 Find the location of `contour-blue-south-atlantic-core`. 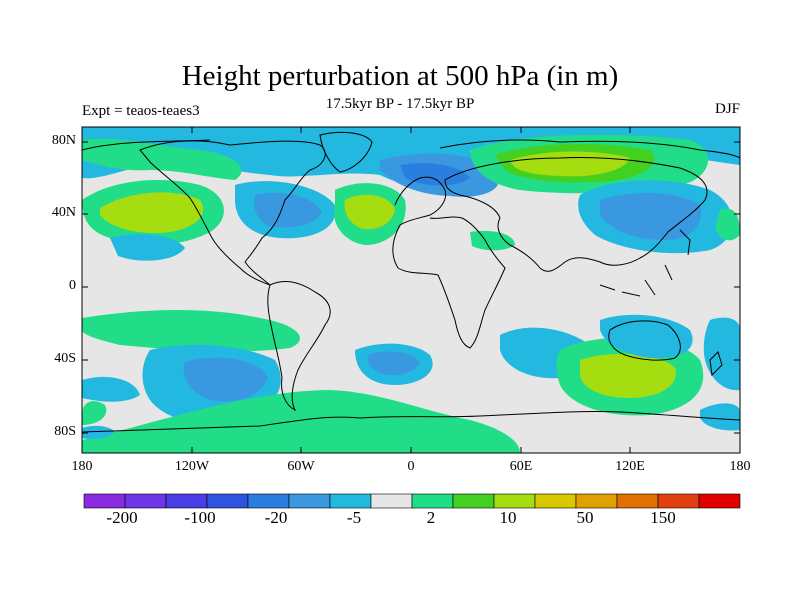

contour-blue-south-atlantic-core is located at coordinates (393, 363).